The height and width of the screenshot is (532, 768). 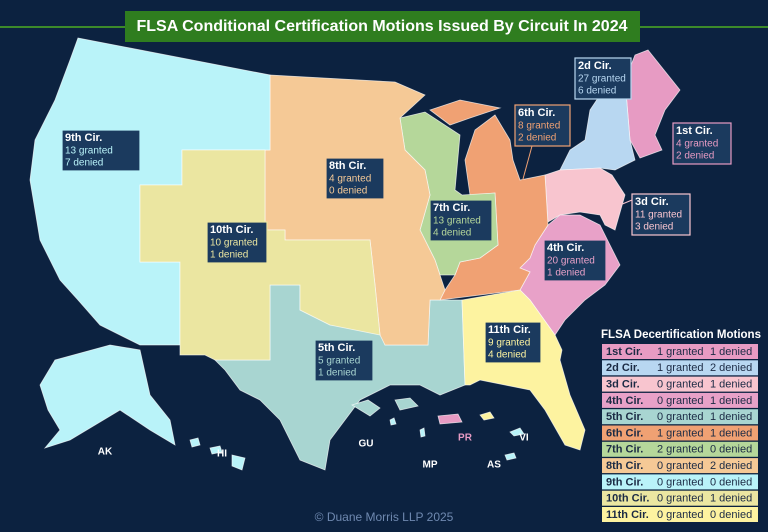 What do you see at coordinates (336, 348) in the screenshot?
I see `circuit-name: 5th Cir.` at bounding box center [336, 348].